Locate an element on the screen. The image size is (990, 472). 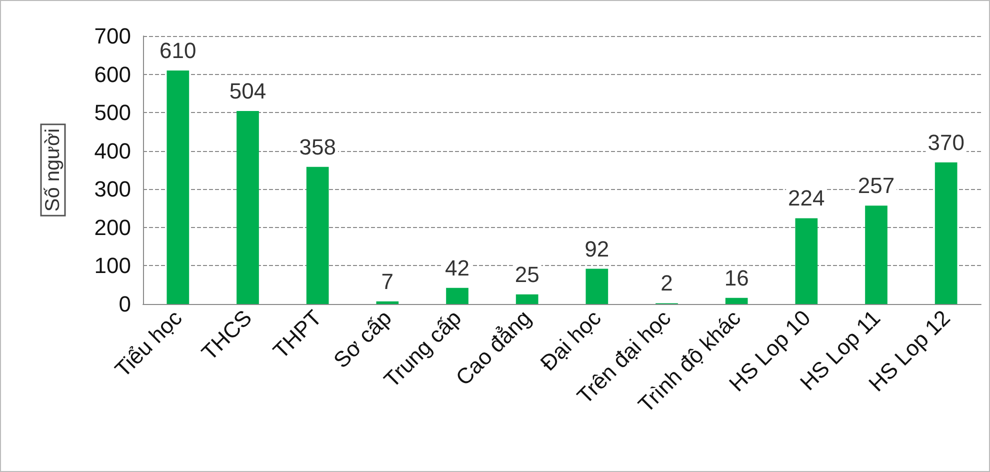
y-tick-label: 200 is located at coordinates (112, 227).